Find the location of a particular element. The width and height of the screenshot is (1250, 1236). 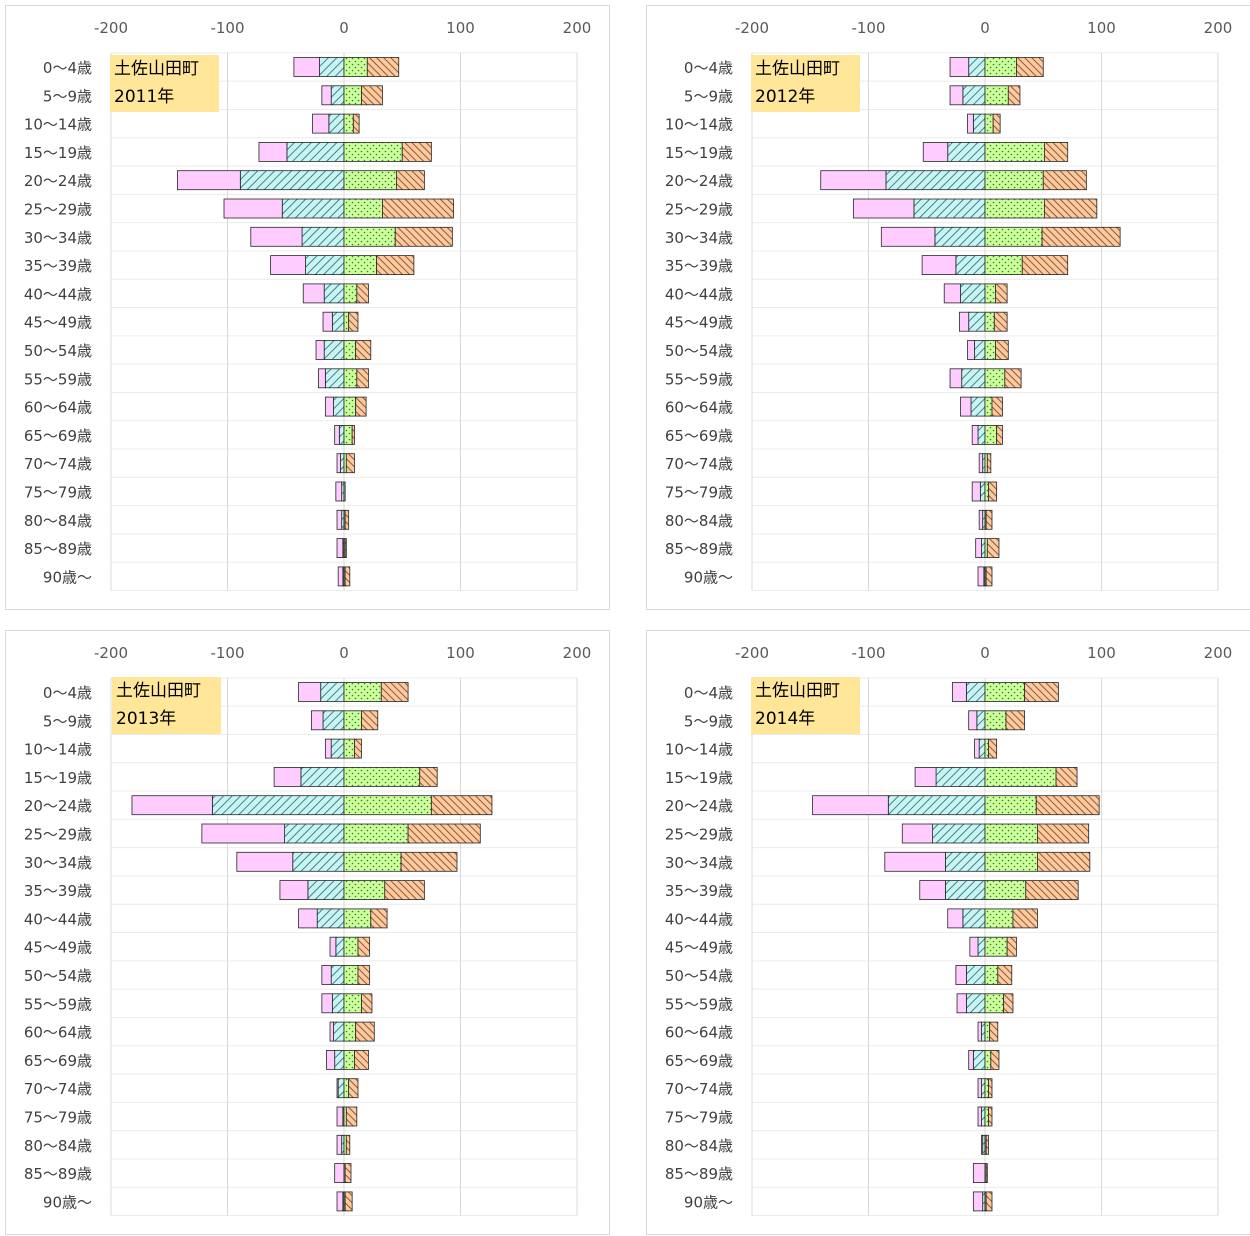

category-label: 60〜64歳 is located at coordinates (58, 408).